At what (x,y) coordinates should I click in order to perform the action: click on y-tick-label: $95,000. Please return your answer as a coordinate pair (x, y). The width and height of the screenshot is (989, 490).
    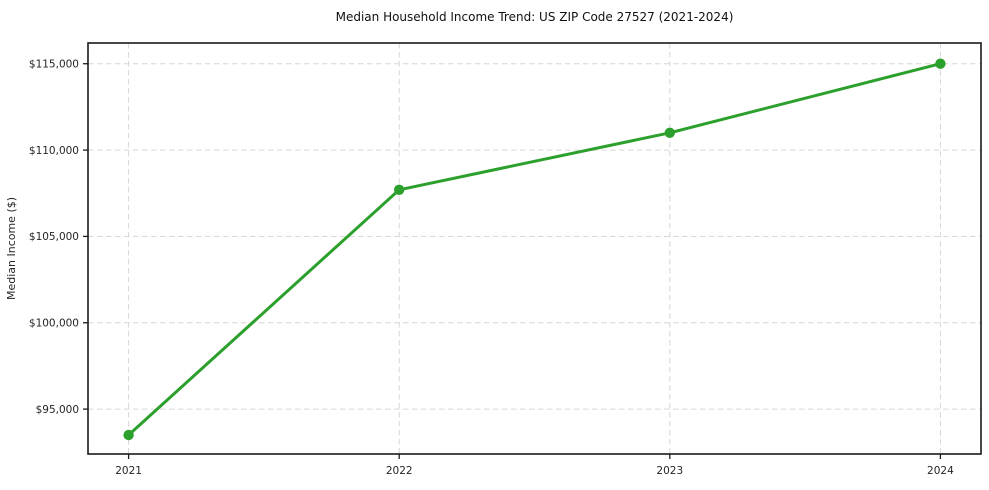
    Looking at the image, I should click on (57, 410).